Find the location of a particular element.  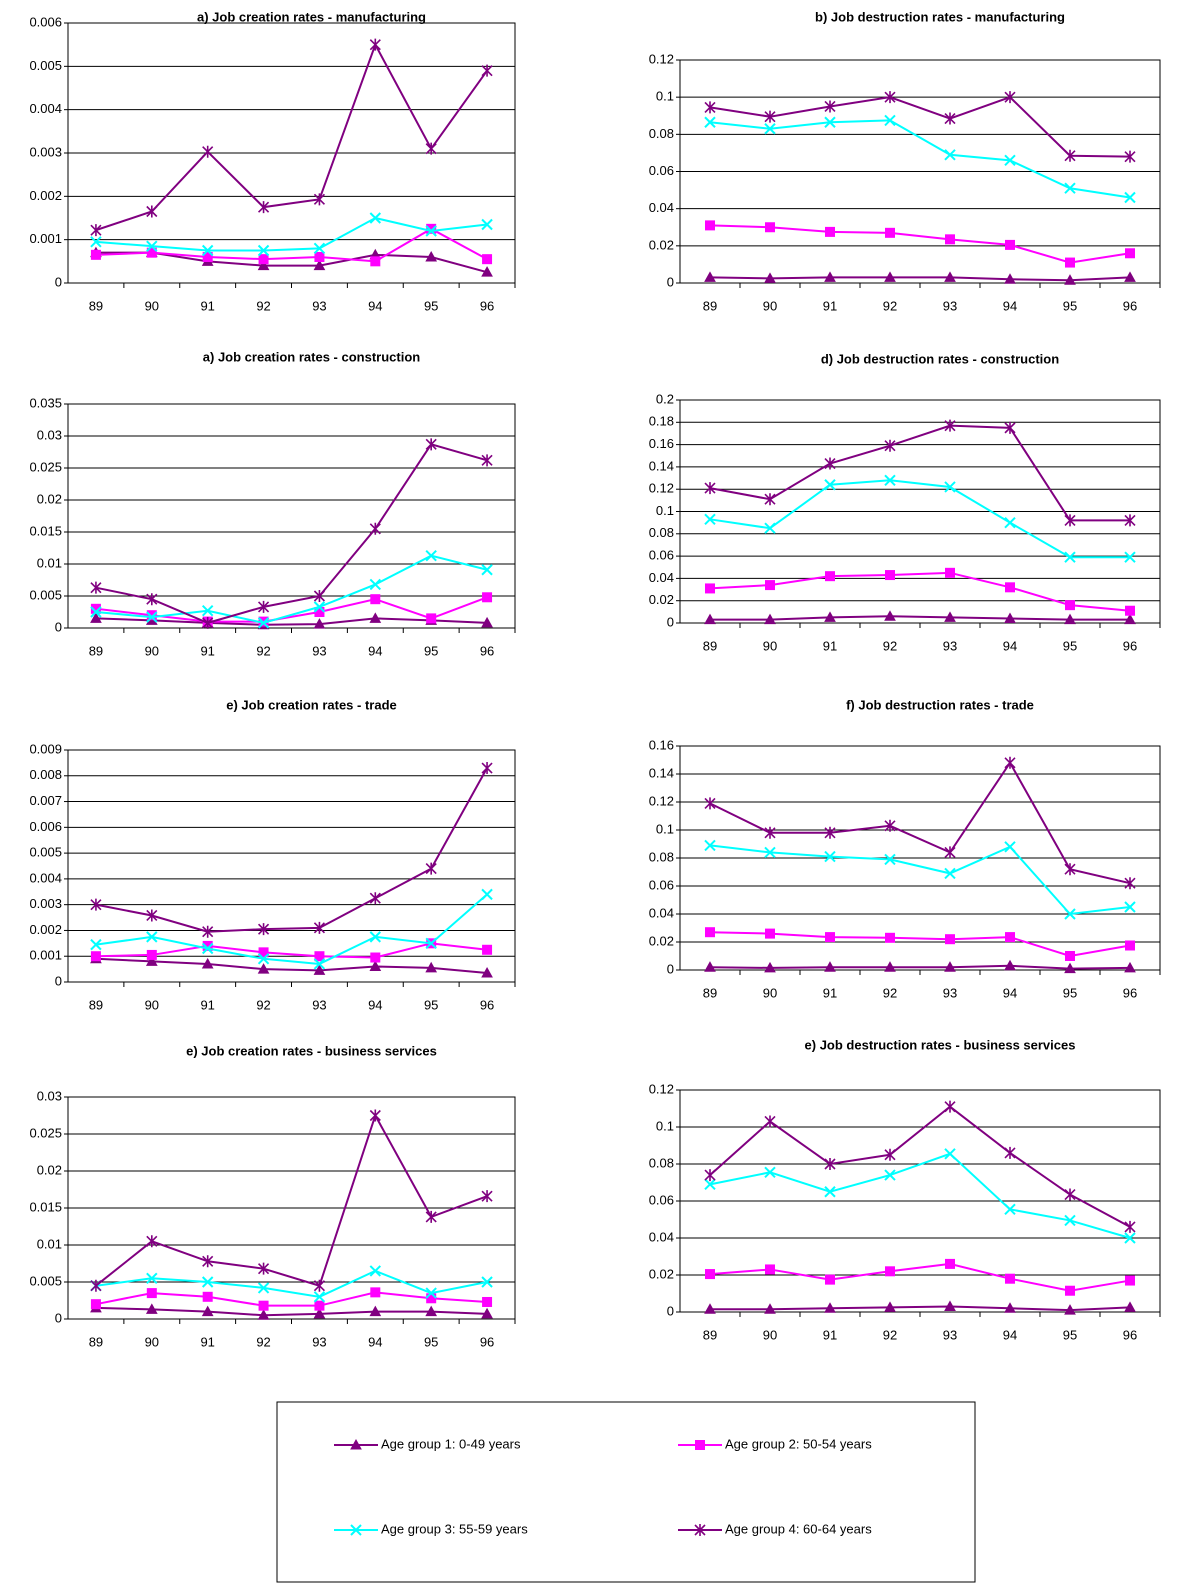

y-tick-label: 0.01 is located at coordinates (49, 1243).